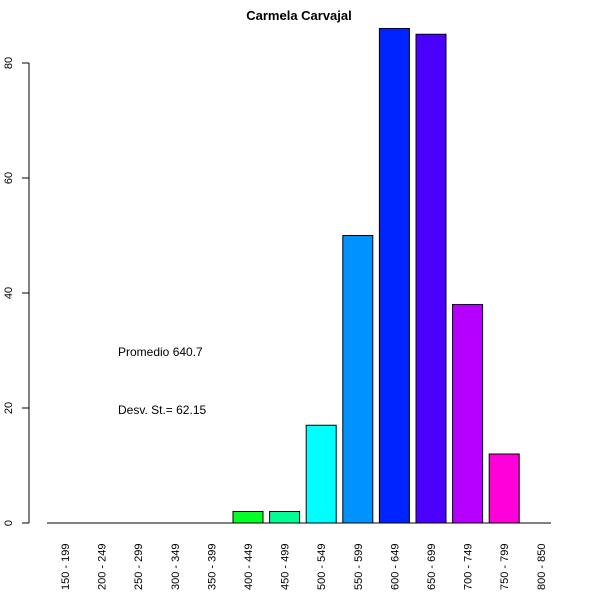 Image resolution: width=600 pixels, height=600 pixels. Describe the element at coordinates (9, 408) in the screenshot. I see `y-tick-label: 20` at that location.